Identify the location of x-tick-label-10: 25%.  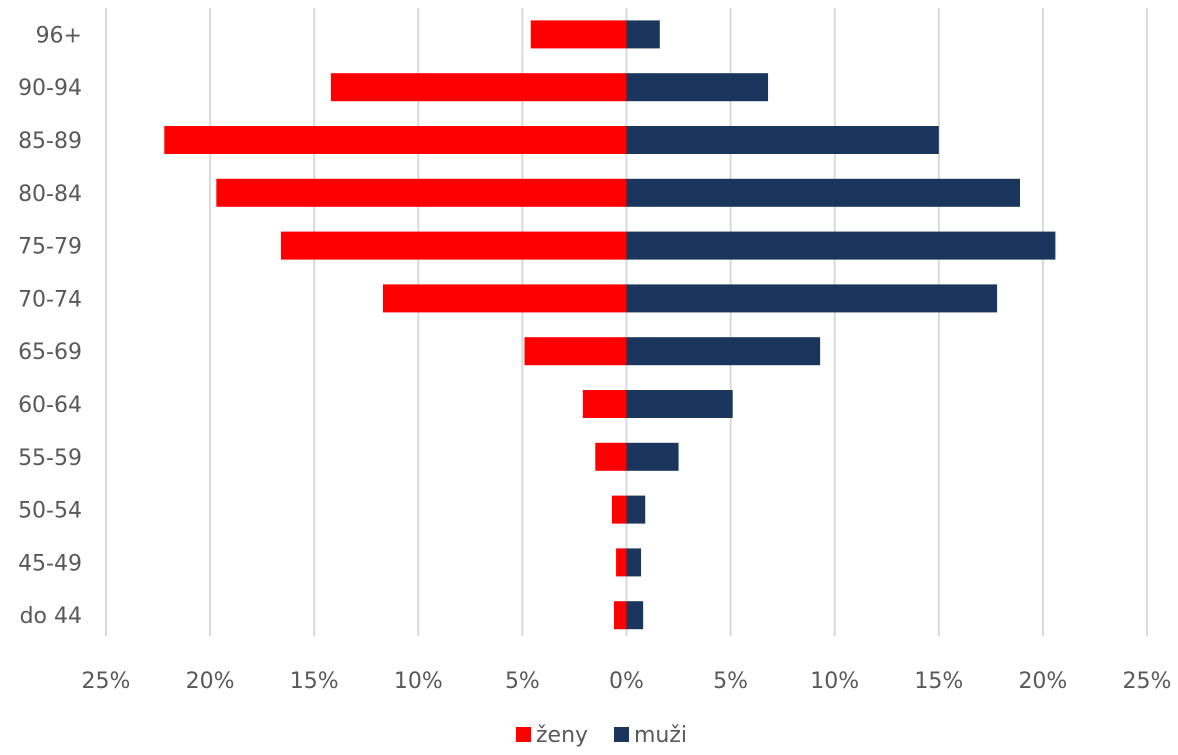
(1147, 681).